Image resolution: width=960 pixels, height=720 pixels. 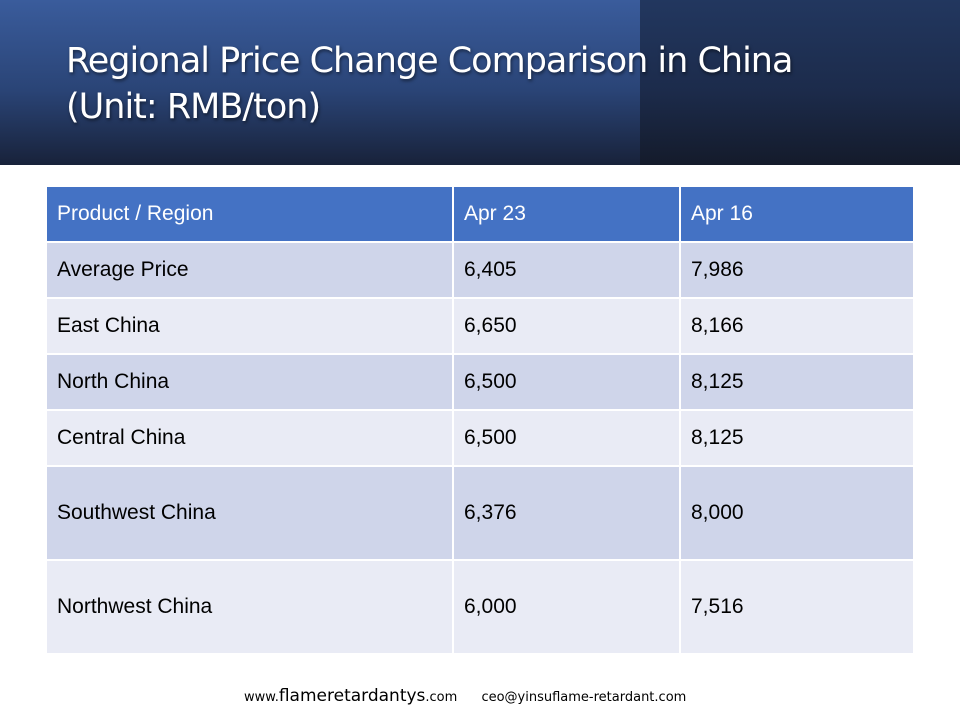 I want to click on region-cell: North China, so click(x=250, y=381).